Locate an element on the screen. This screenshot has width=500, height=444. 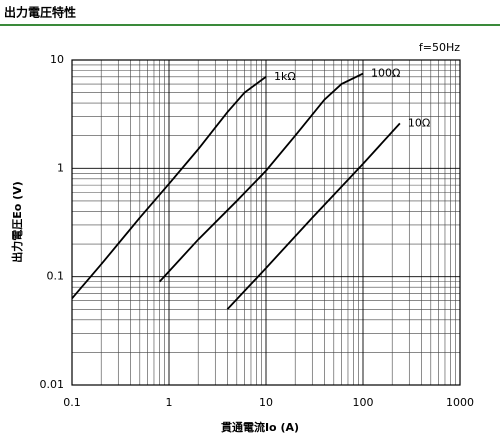
series-line is located at coordinates (313, 216).